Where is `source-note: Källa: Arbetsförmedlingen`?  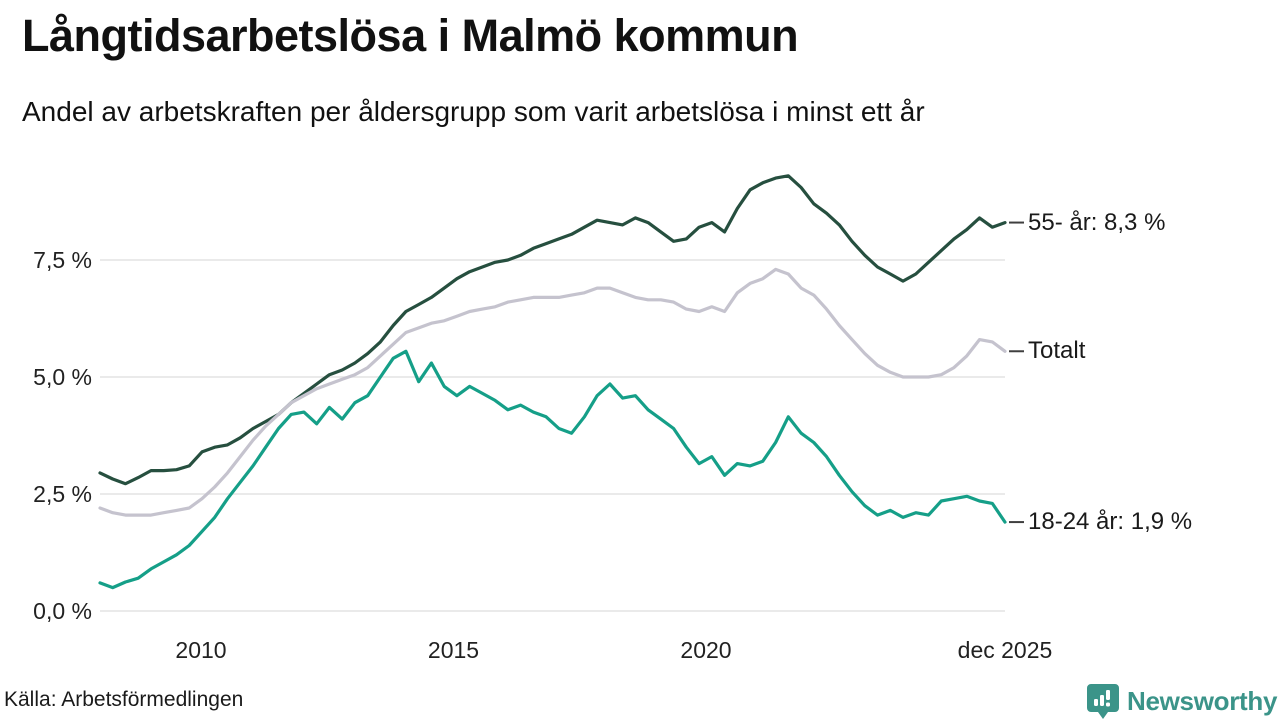
source-note: Källa: Arbetsförmedlingen is located at coordinates (124, 699).